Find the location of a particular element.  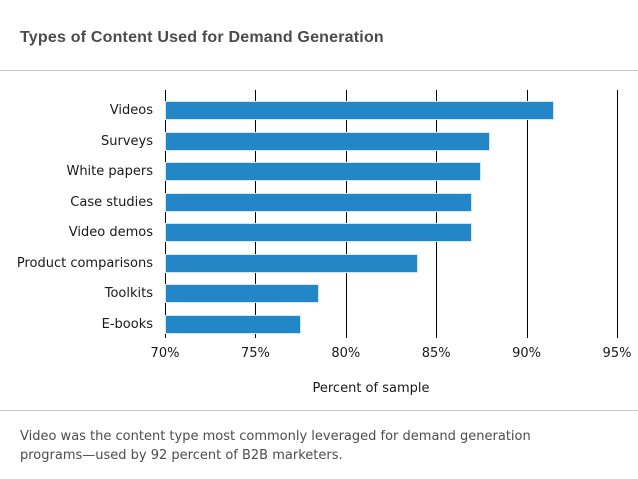

category-label-white-papers: White papers is located at coordinates (109, 171).